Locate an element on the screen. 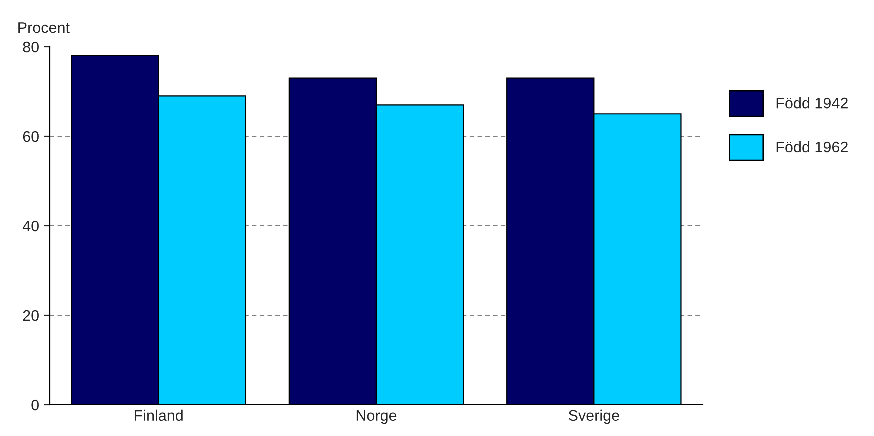 The image size is (874, 436). x-tick-label: Sverige is located at coordinates (594, 417).